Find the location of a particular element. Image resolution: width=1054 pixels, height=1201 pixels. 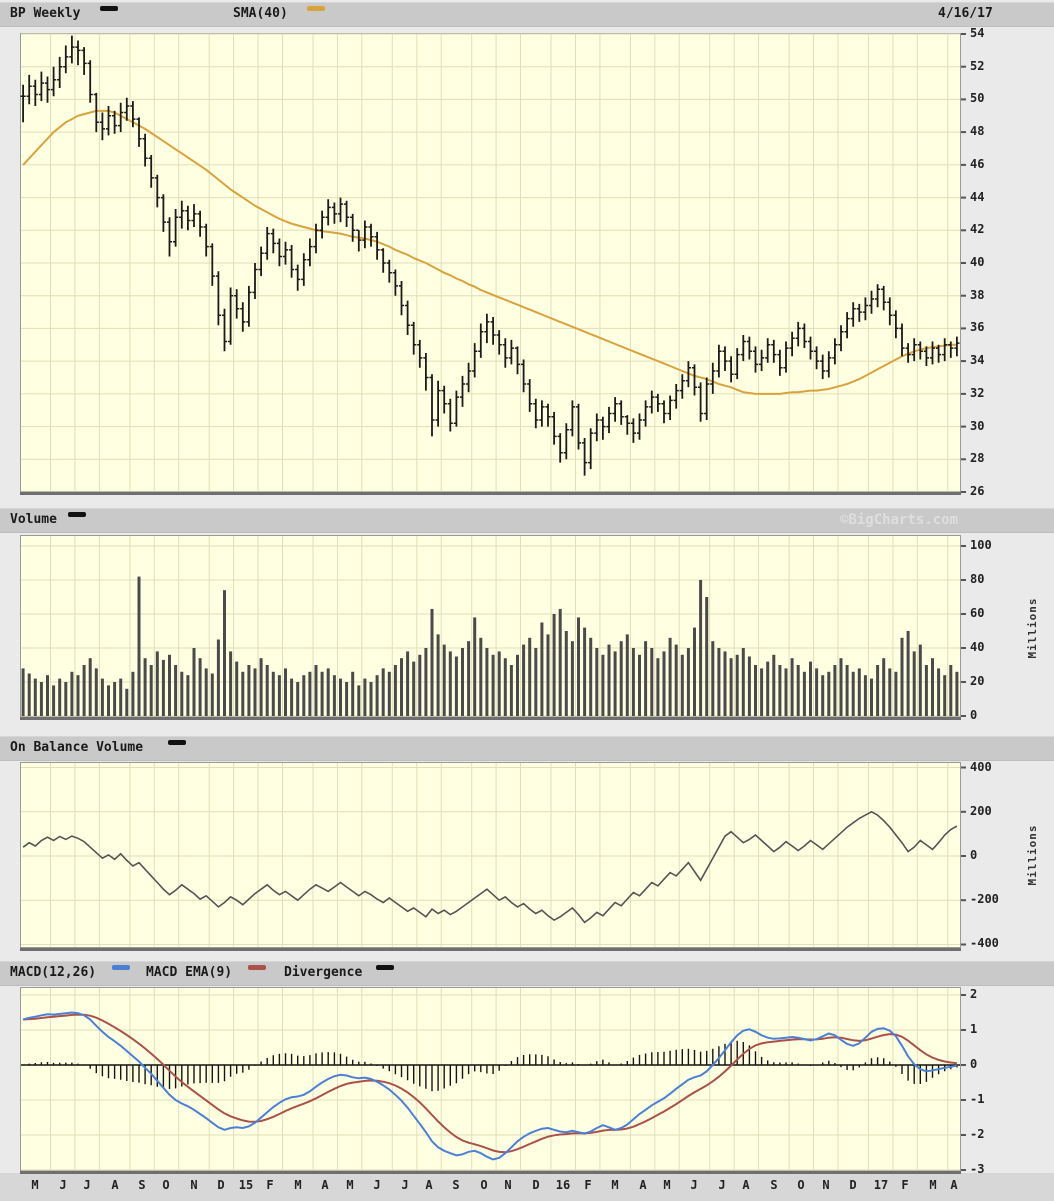

volume-unit-label: Millions is located at coordinates (1032, 628).